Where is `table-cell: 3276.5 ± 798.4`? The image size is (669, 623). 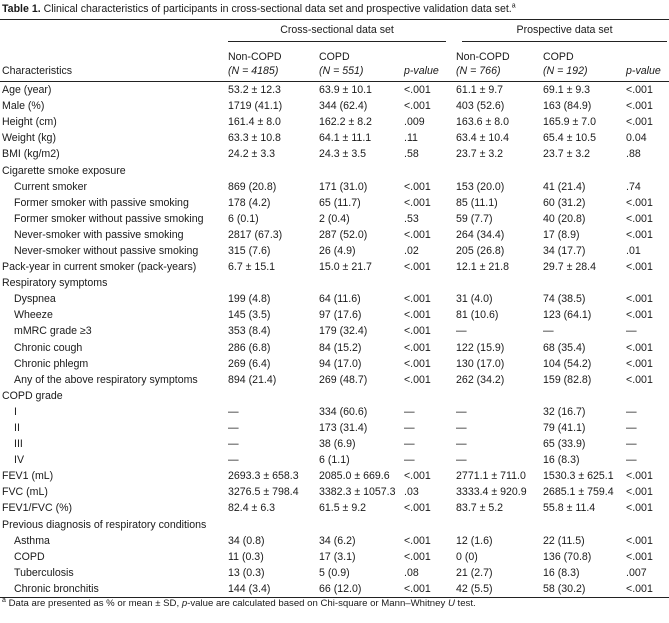
table-cell: 3276.5 ± 798.4 is located at coordinates (263, 492).